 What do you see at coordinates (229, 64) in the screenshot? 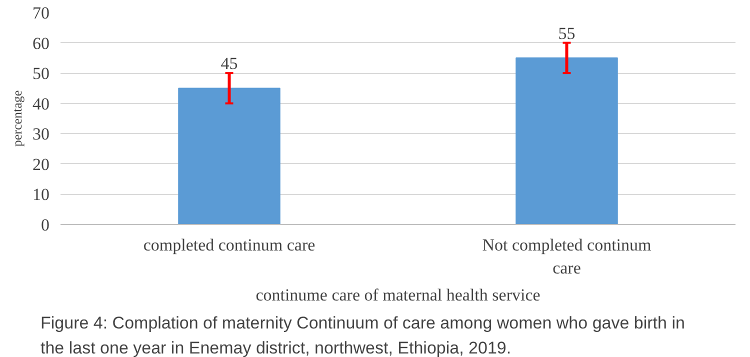
I see `data-label: 45` at bounding box center [229, 64].